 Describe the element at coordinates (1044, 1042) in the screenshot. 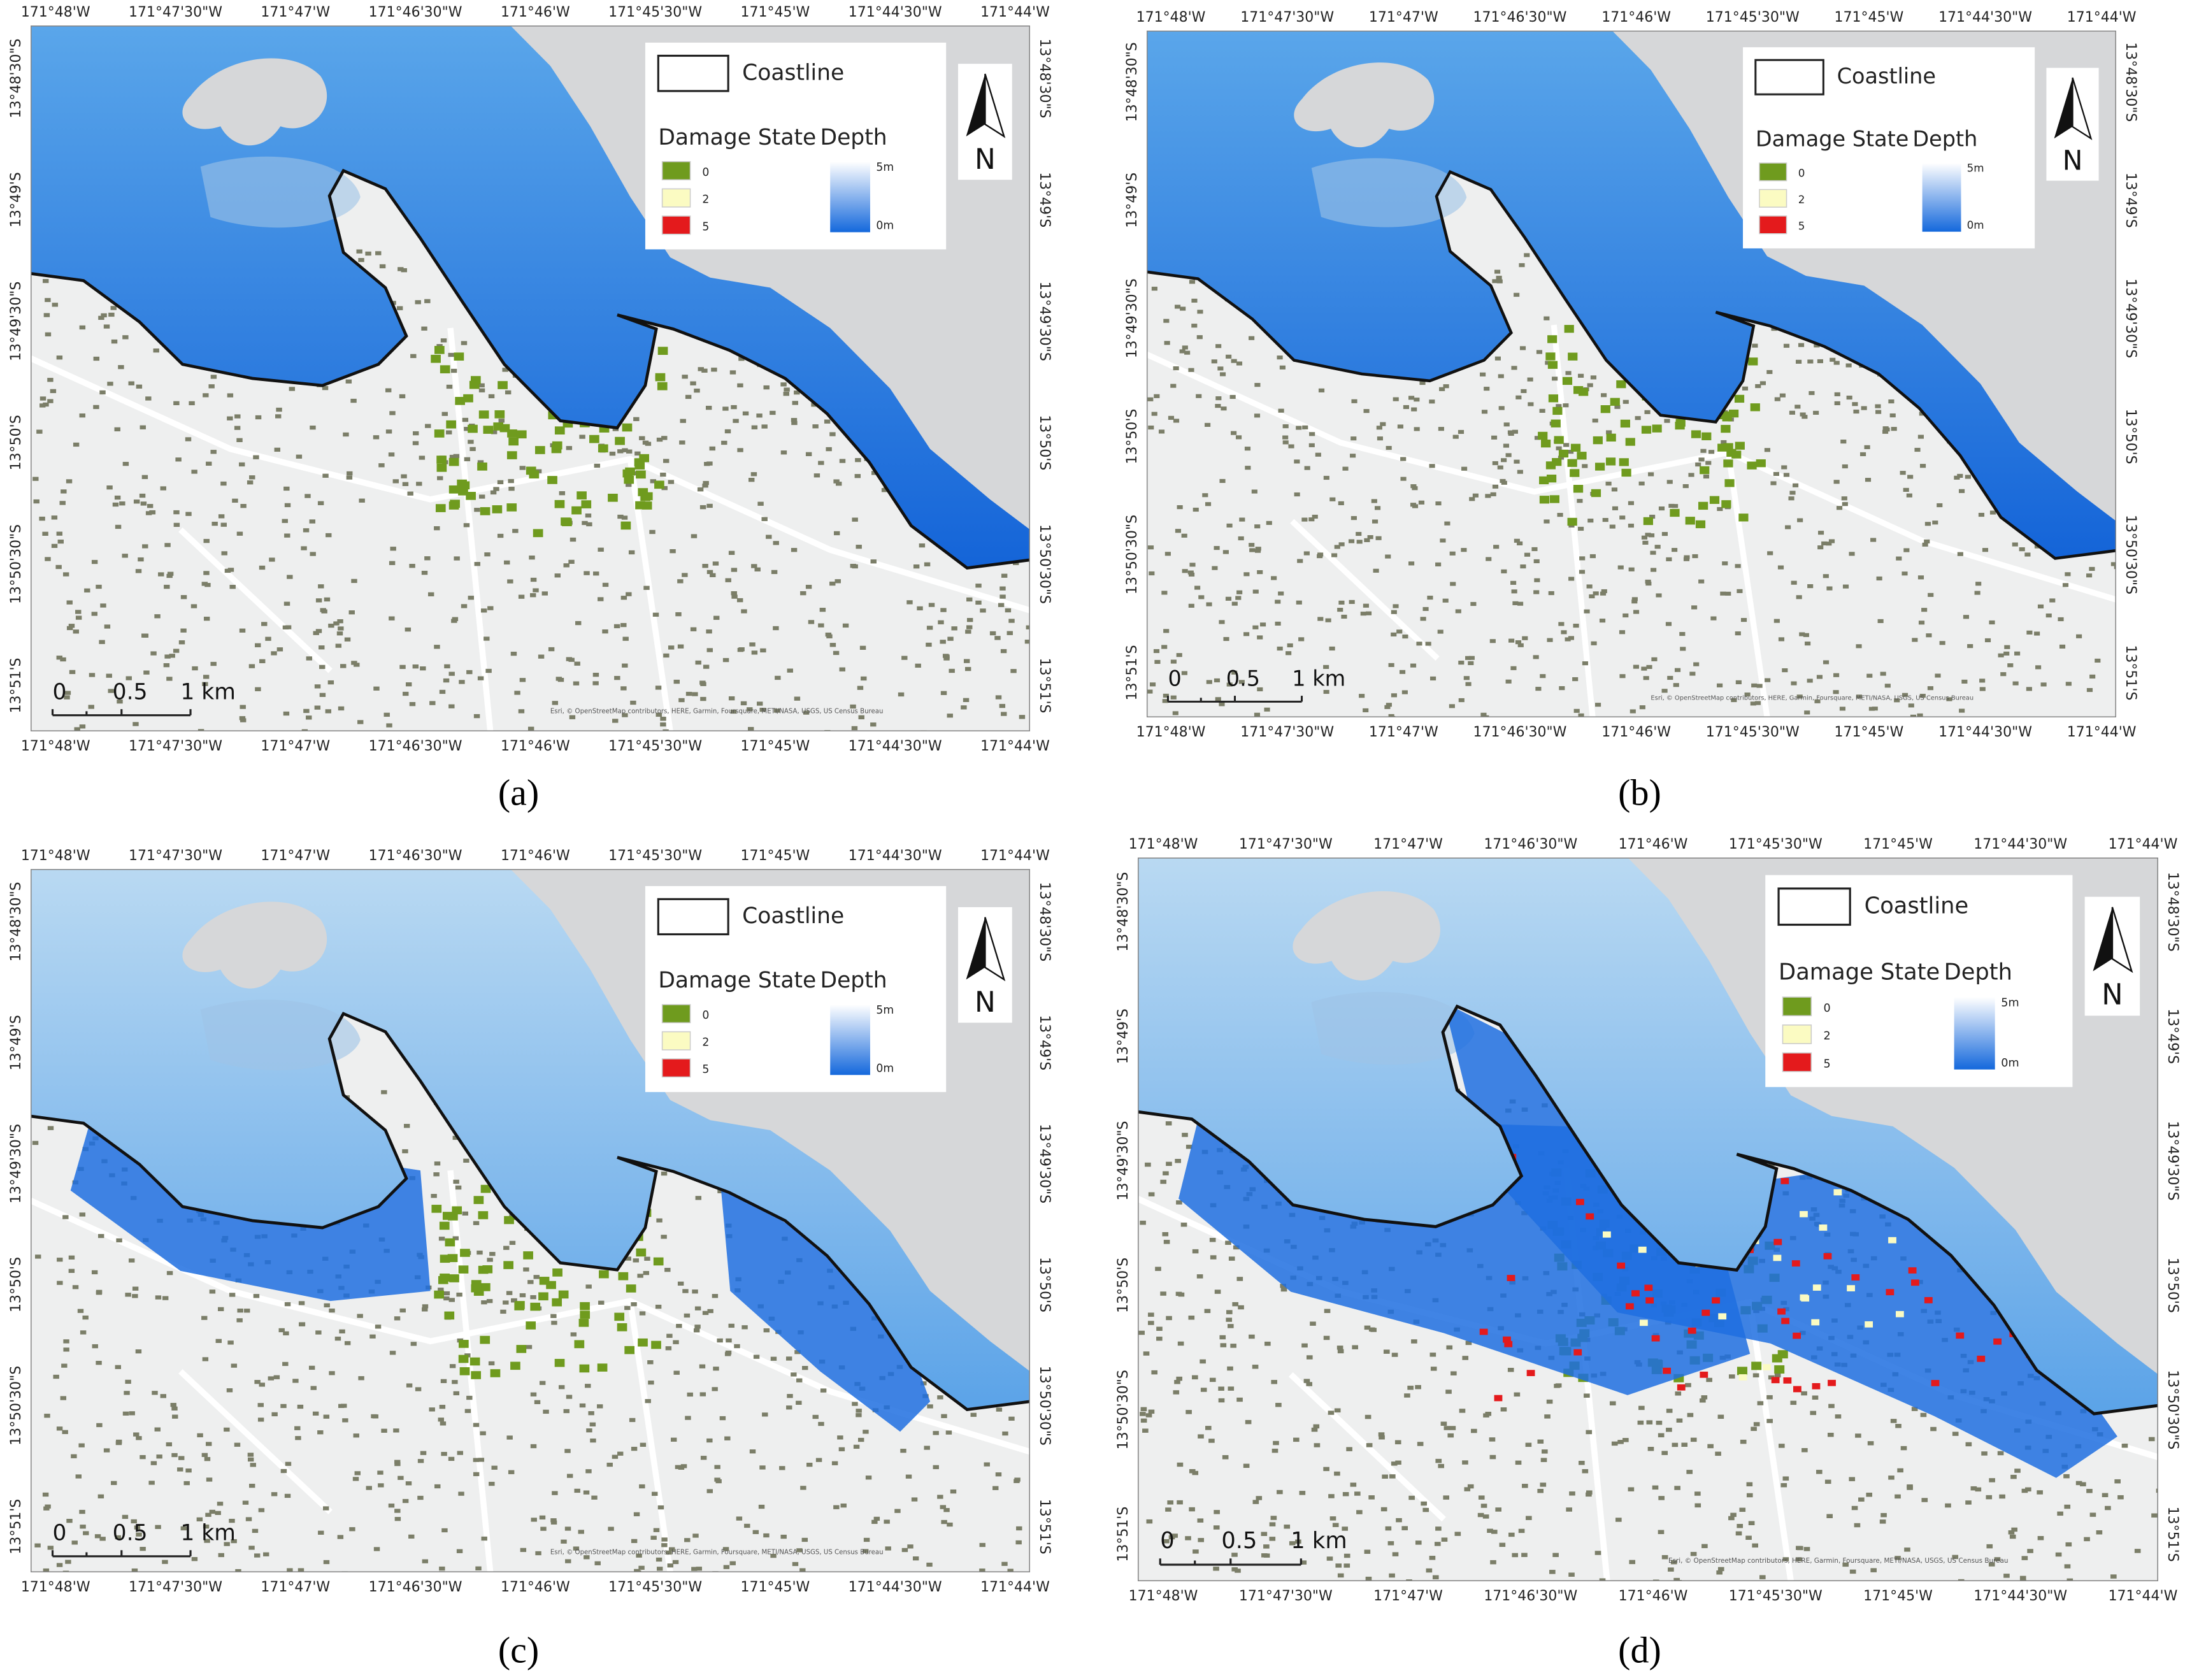

I see `latitude-label: 13°49'S` at that location.